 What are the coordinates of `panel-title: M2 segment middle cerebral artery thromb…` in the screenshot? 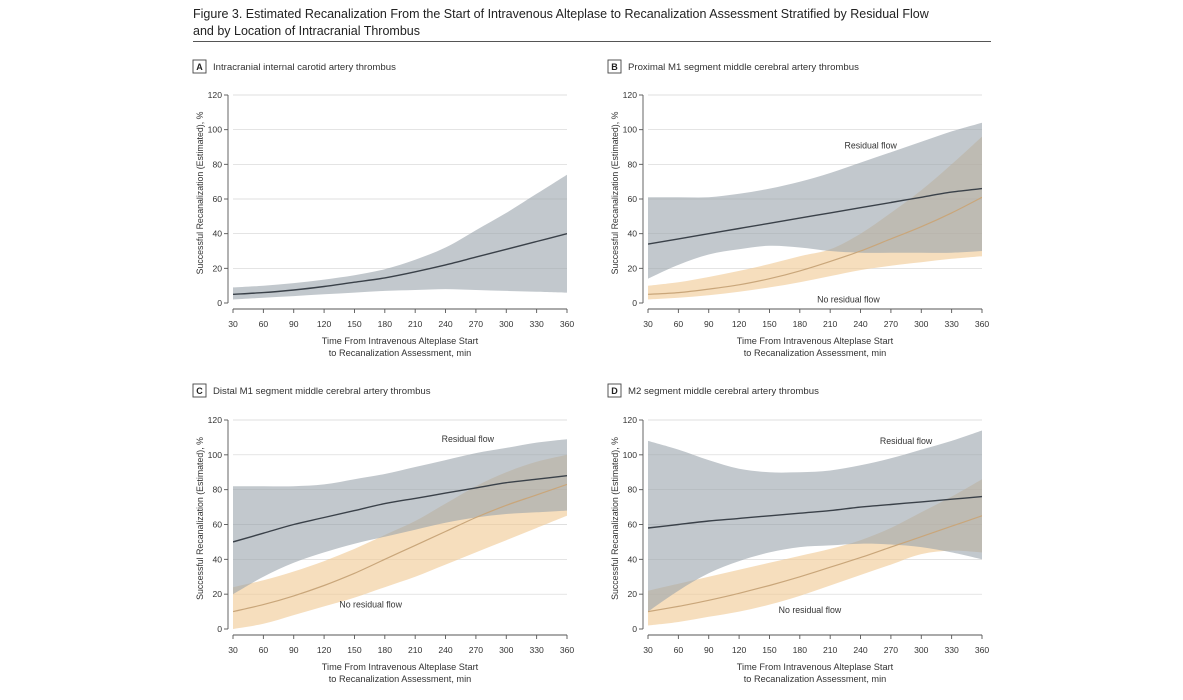 It's located at (723, 391).